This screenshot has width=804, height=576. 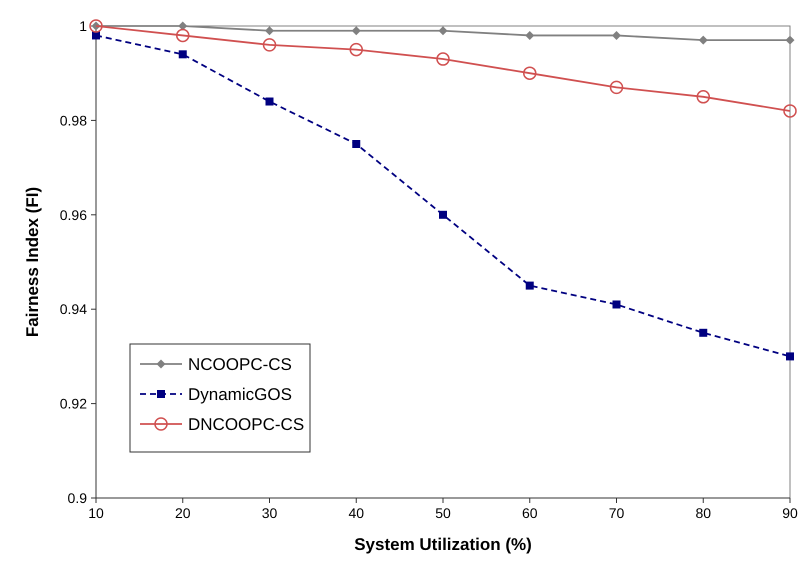 What do you see at coordinates (356, 513) in the screenshot?
I see `x-tick-label: 40` at bounding box center [356, 513].